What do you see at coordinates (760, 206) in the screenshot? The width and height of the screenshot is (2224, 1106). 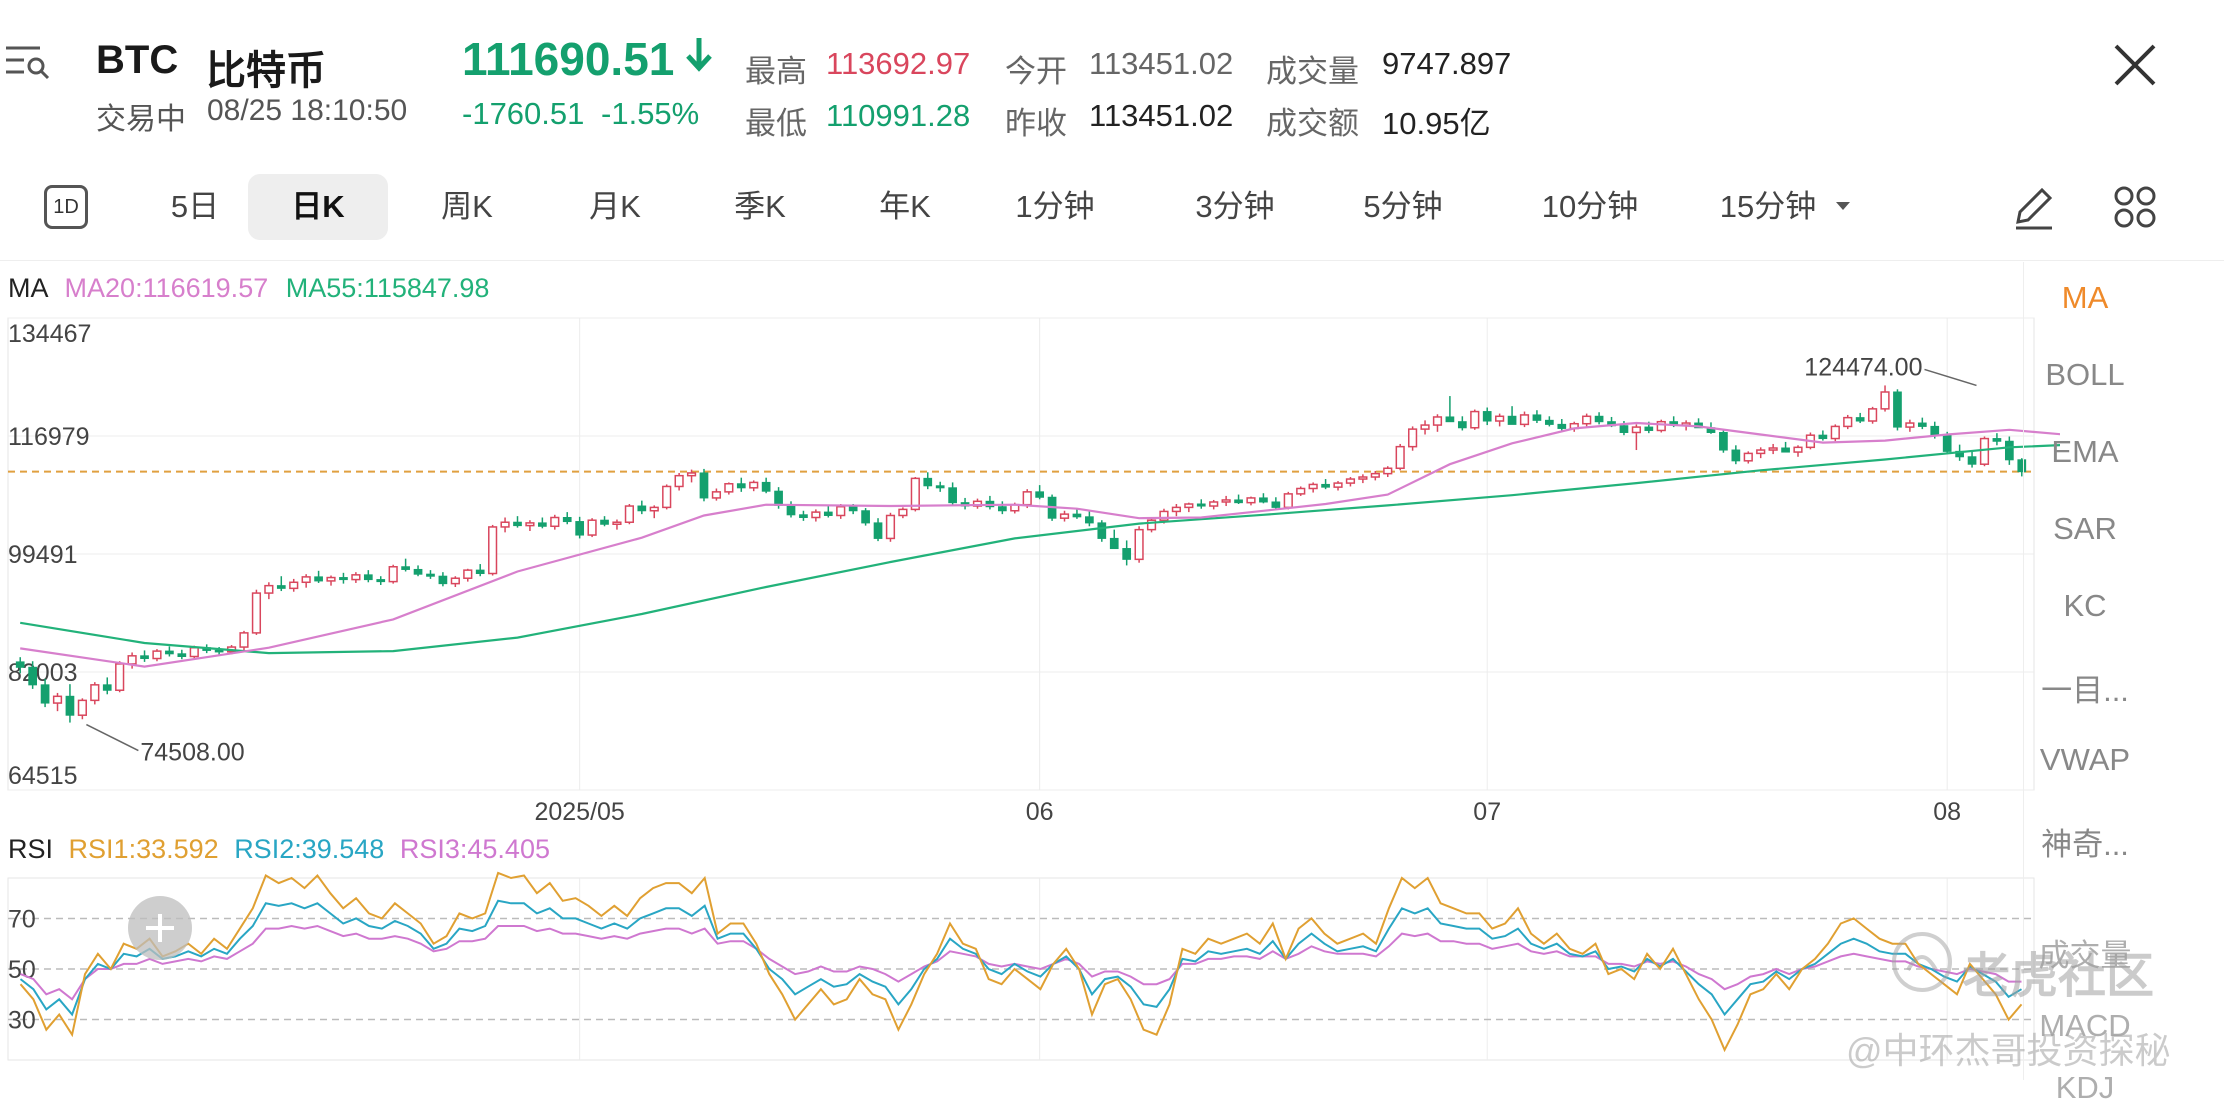 I see `tab-4: 季K` at bounding box center [760, 206].